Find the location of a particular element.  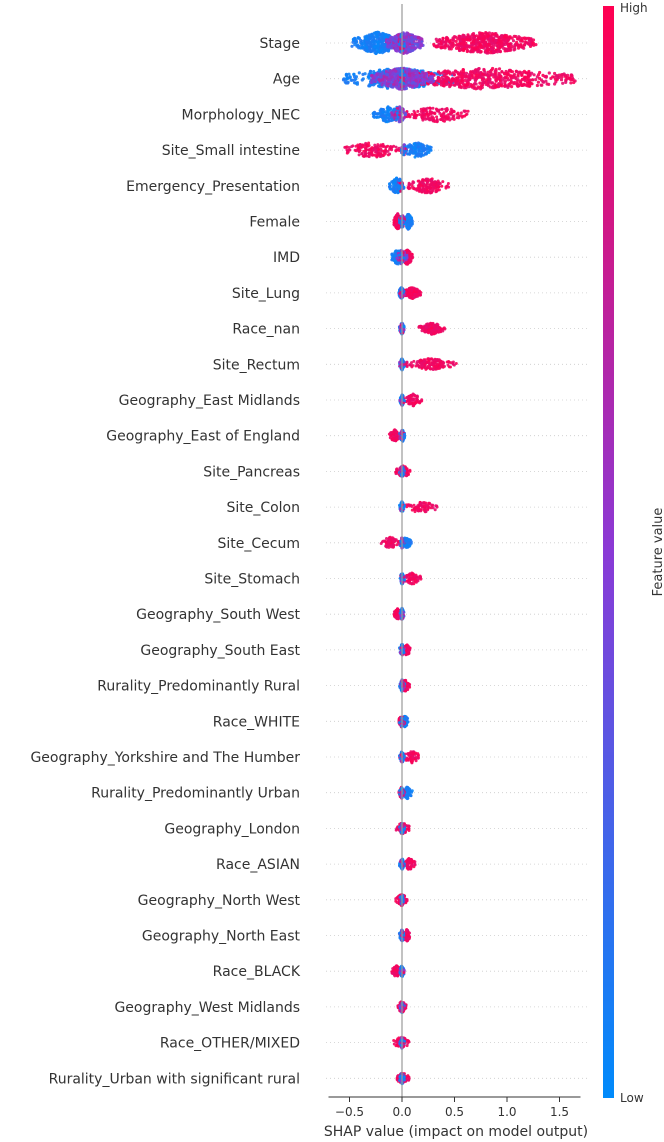

feature-points-age is located at coordinates (459, 79).